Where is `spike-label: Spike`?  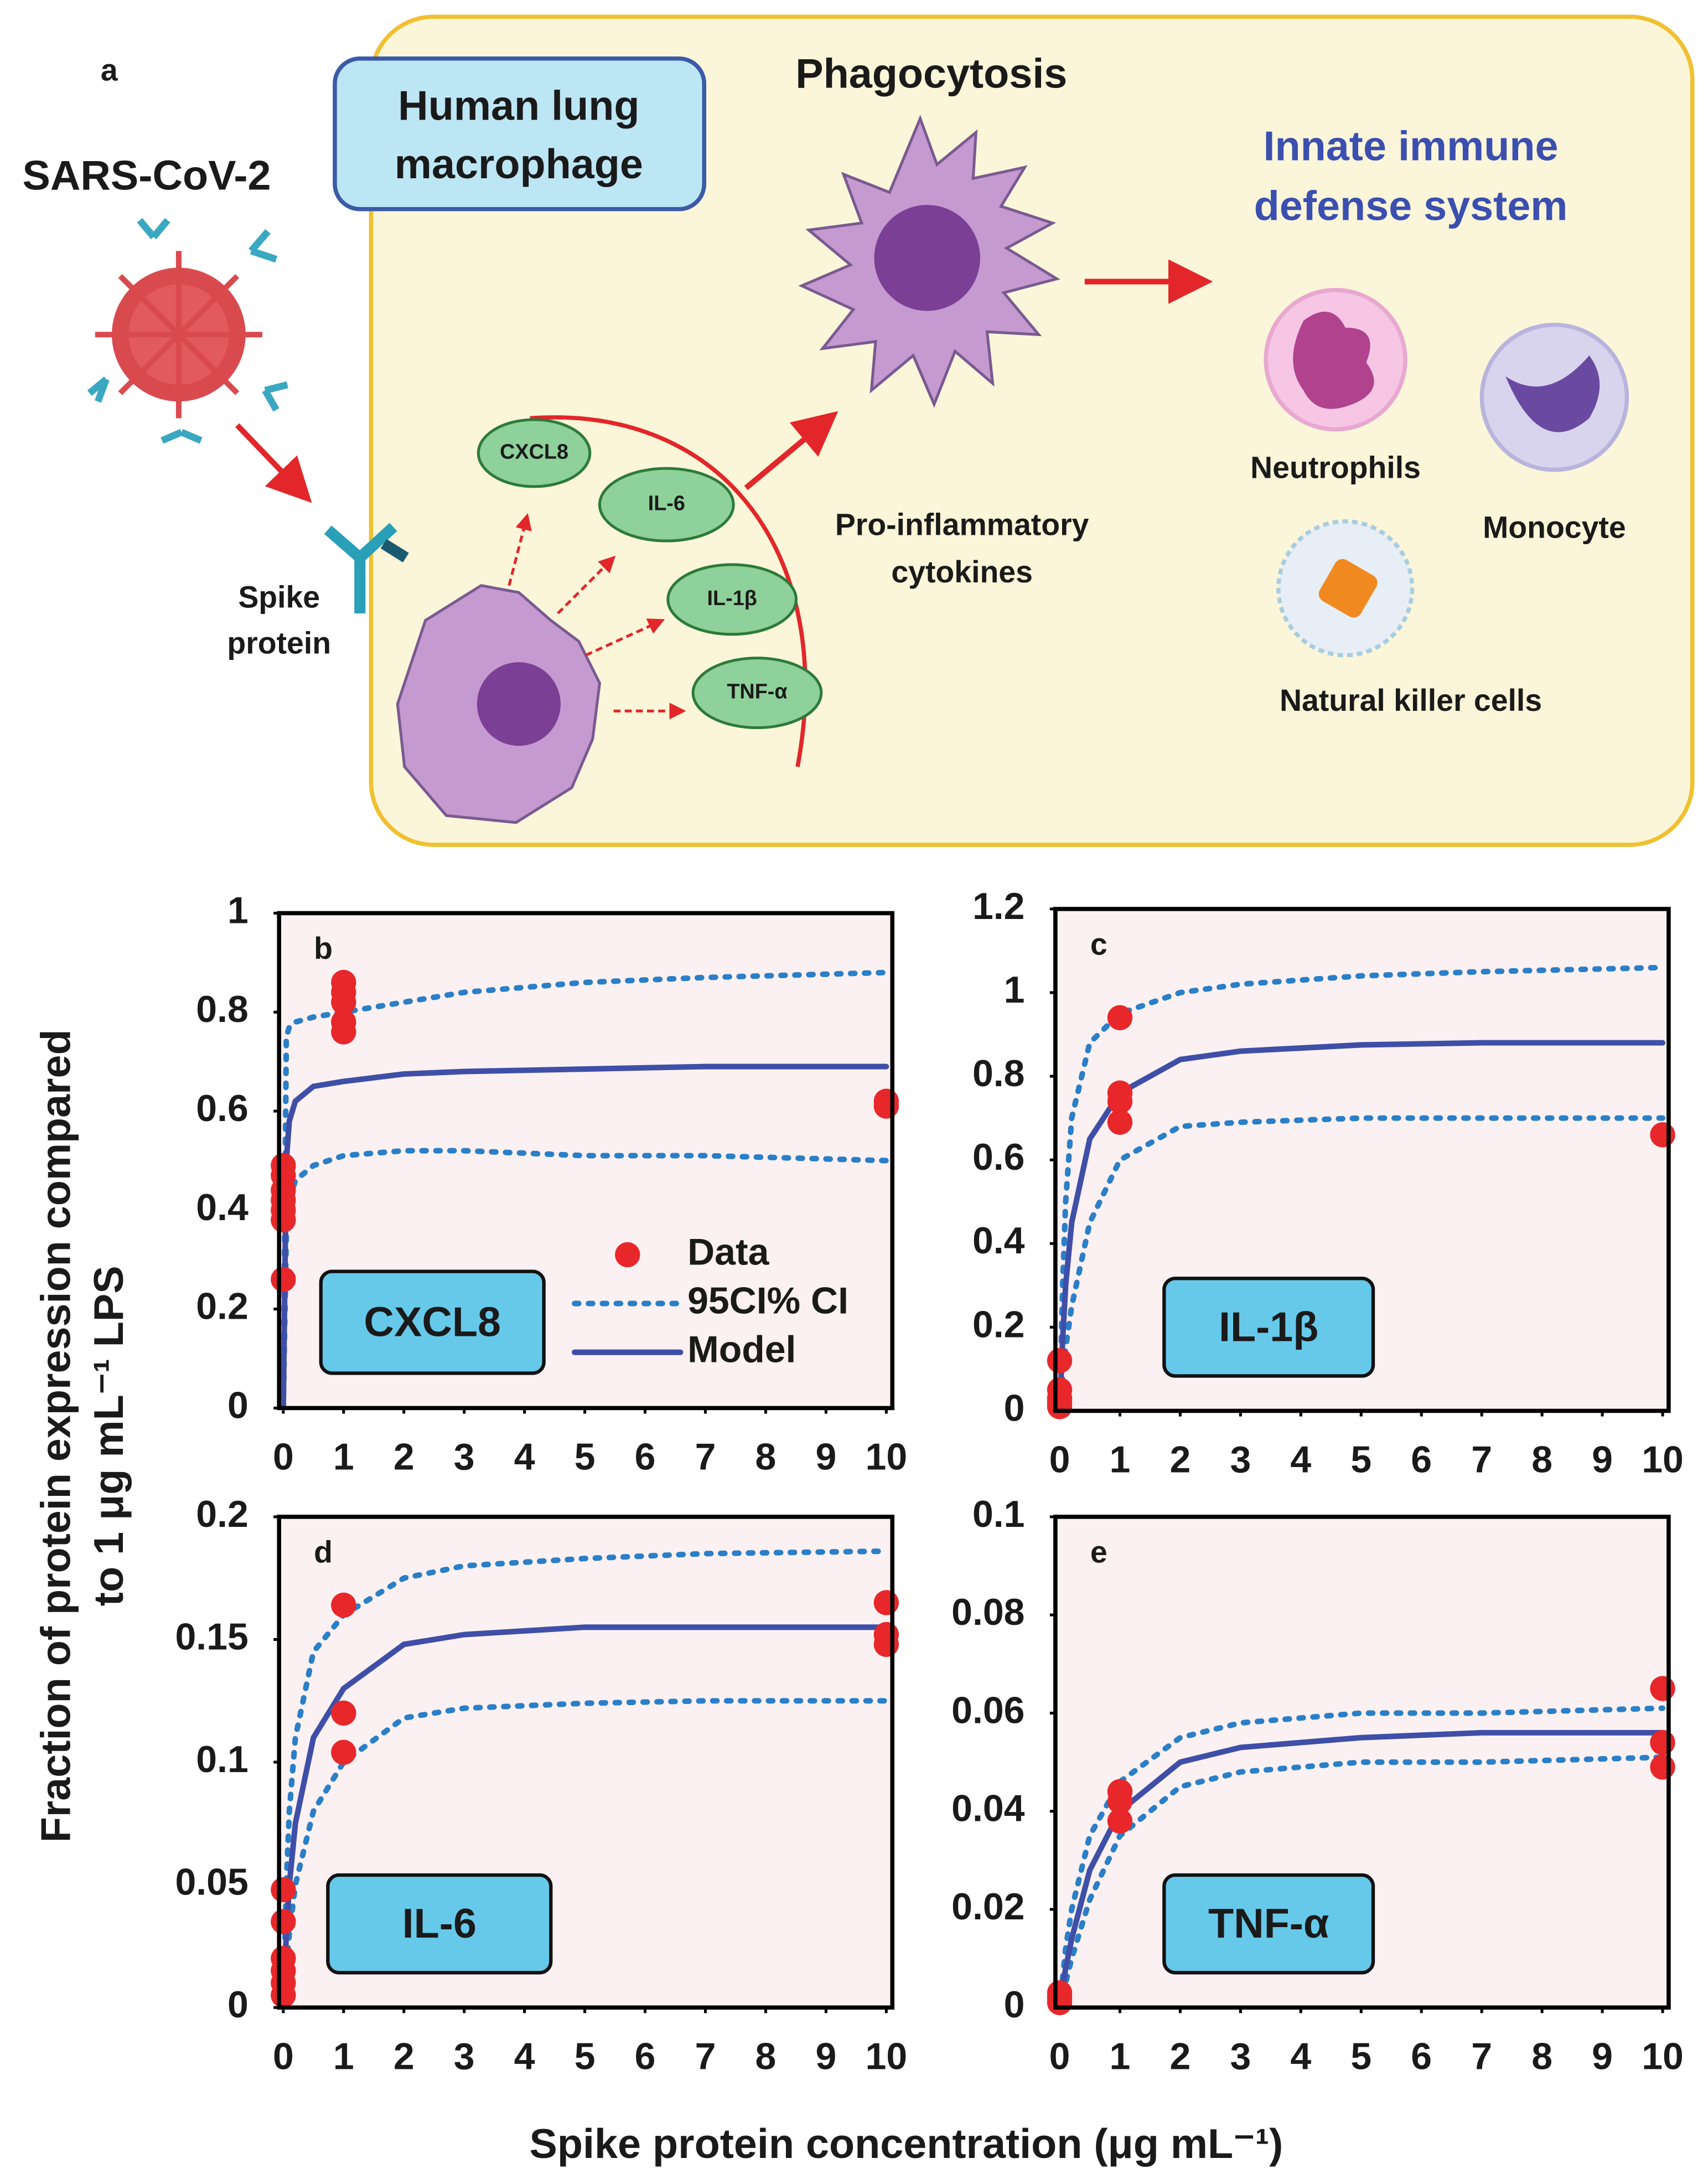
spike-label: Spike is located at coordinates (279, 597).